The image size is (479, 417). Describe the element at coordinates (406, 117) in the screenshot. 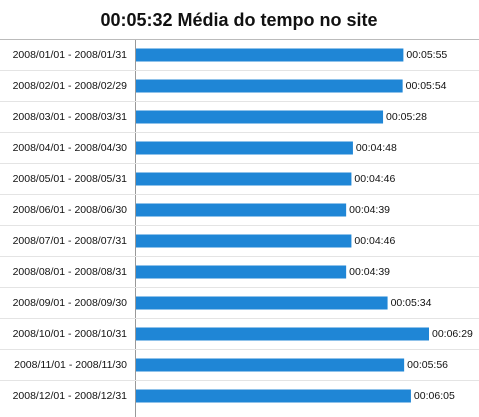

I see `value-label: 00:05:28` at that location.